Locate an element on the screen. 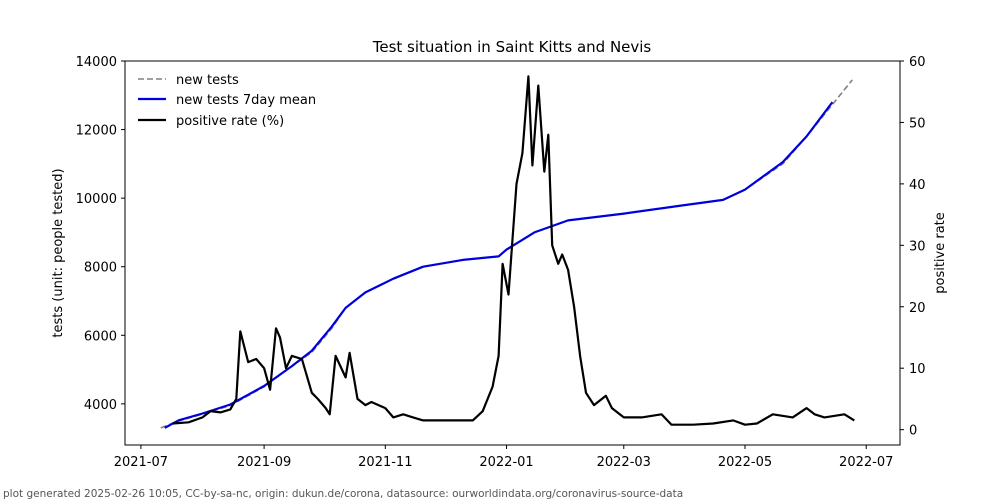  chart-title: Test situation in Saint Kitts and Nevis is located at coordinates (512, 47).